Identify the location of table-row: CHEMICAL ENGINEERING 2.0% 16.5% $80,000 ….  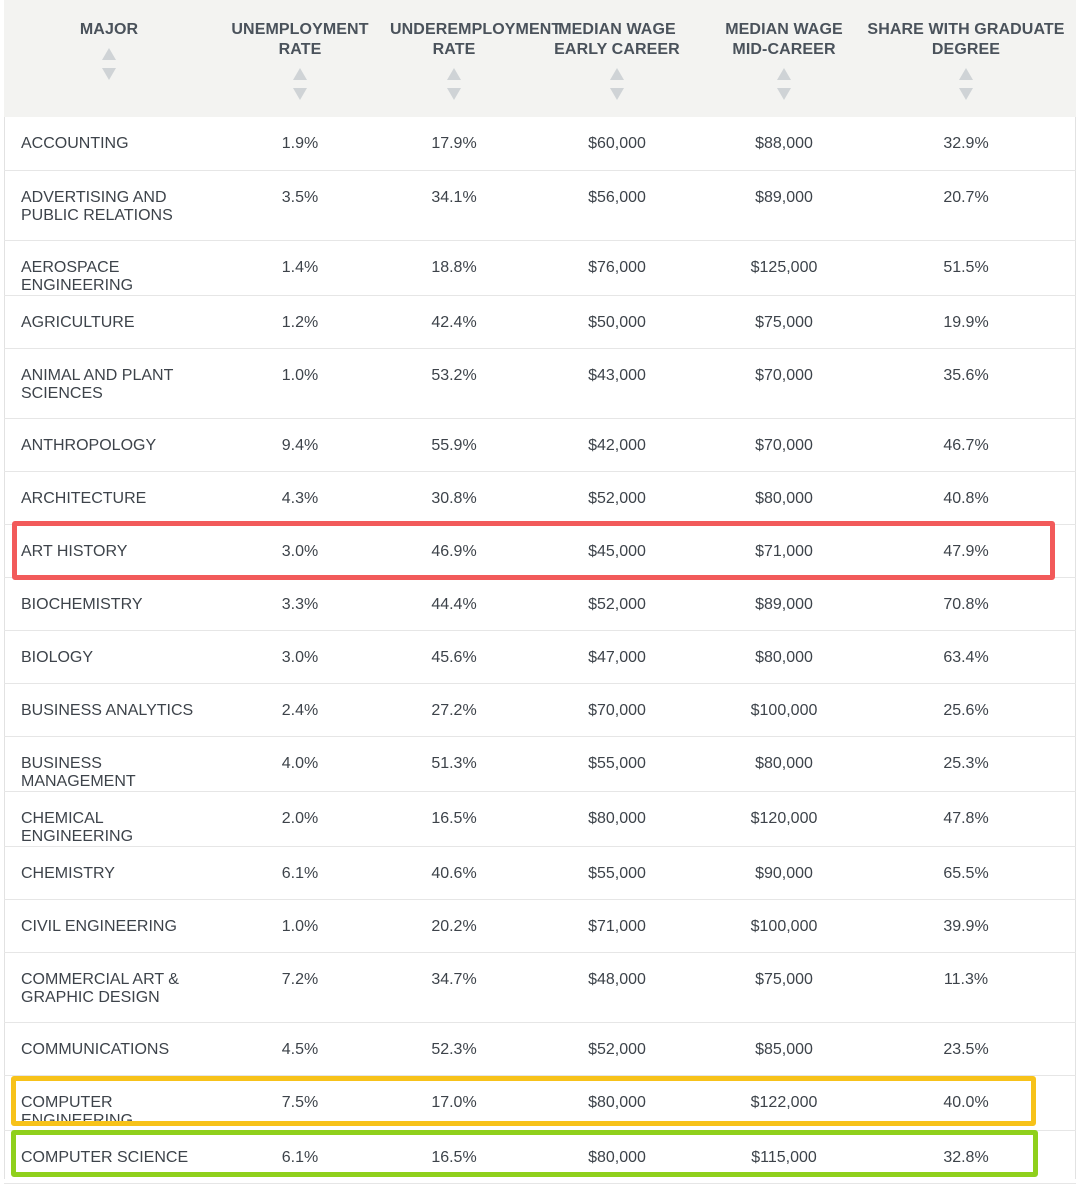
(540, 819).